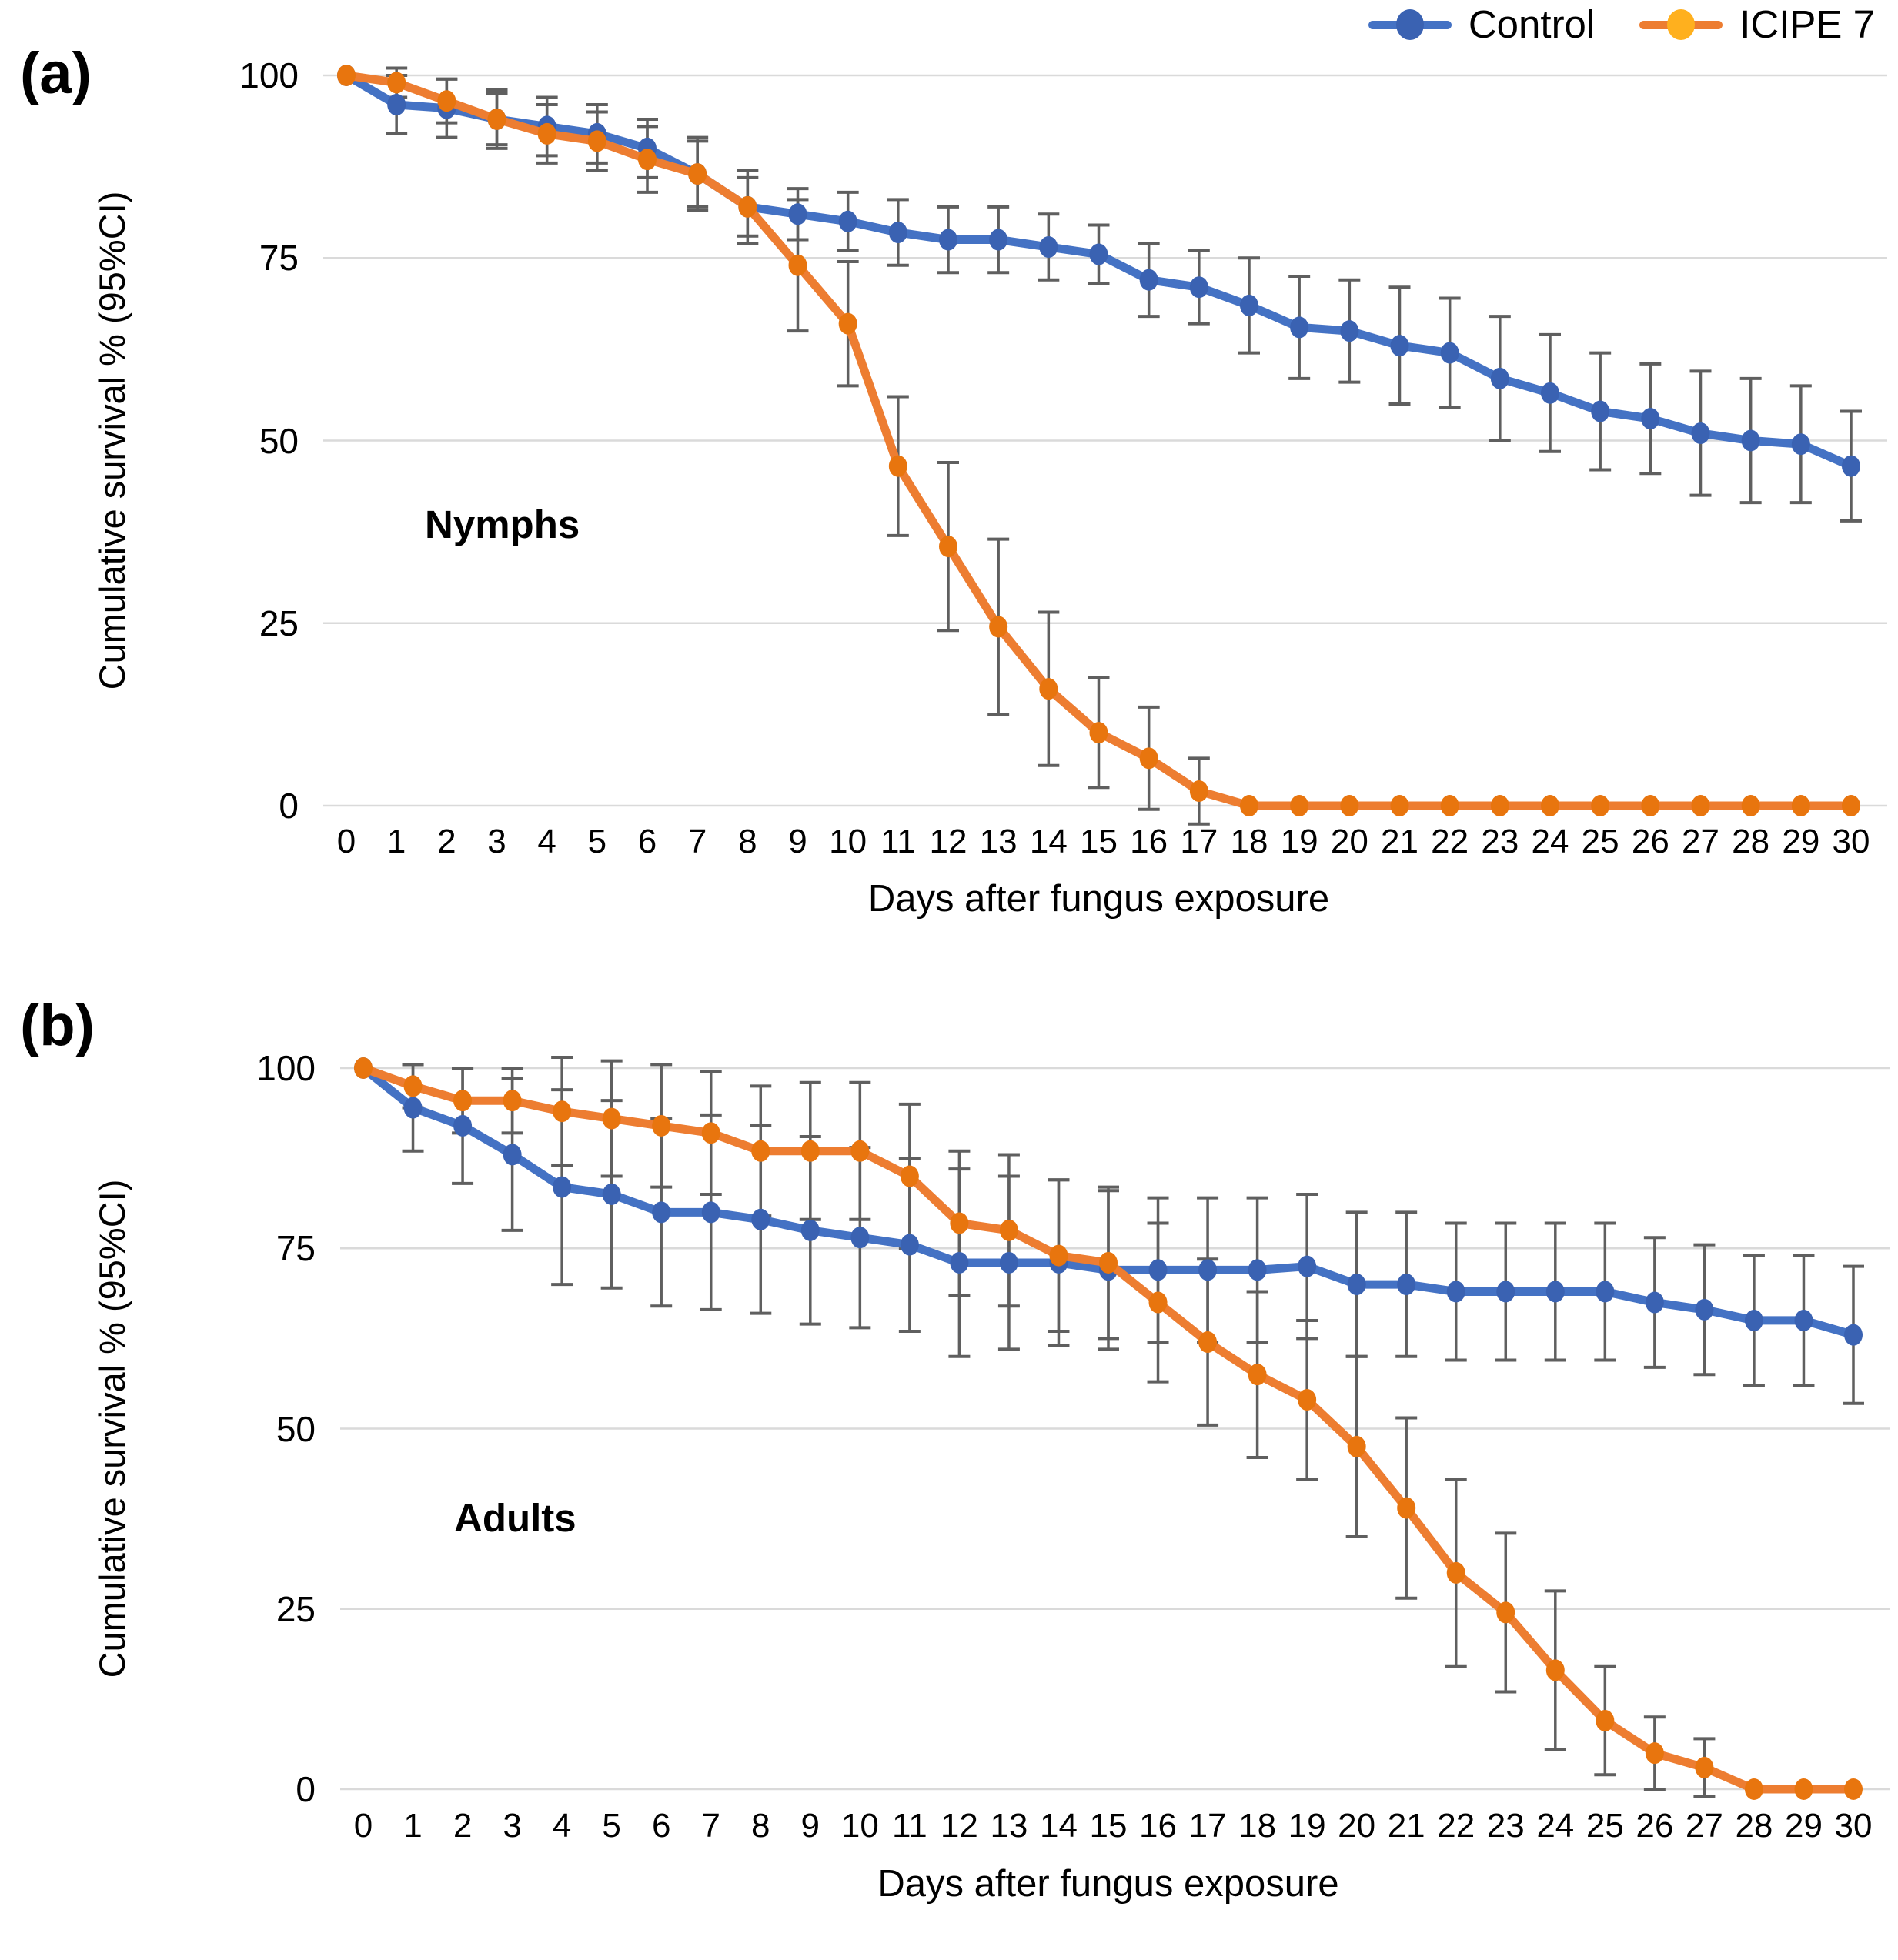 Image resolution: width=1898 pixels, height=1960 pixels. What do you see at coordinates (1621, 24) in the screenshot?
I see `chart-legend: Control ICIPE 7` at bounding box center [1621, 24].